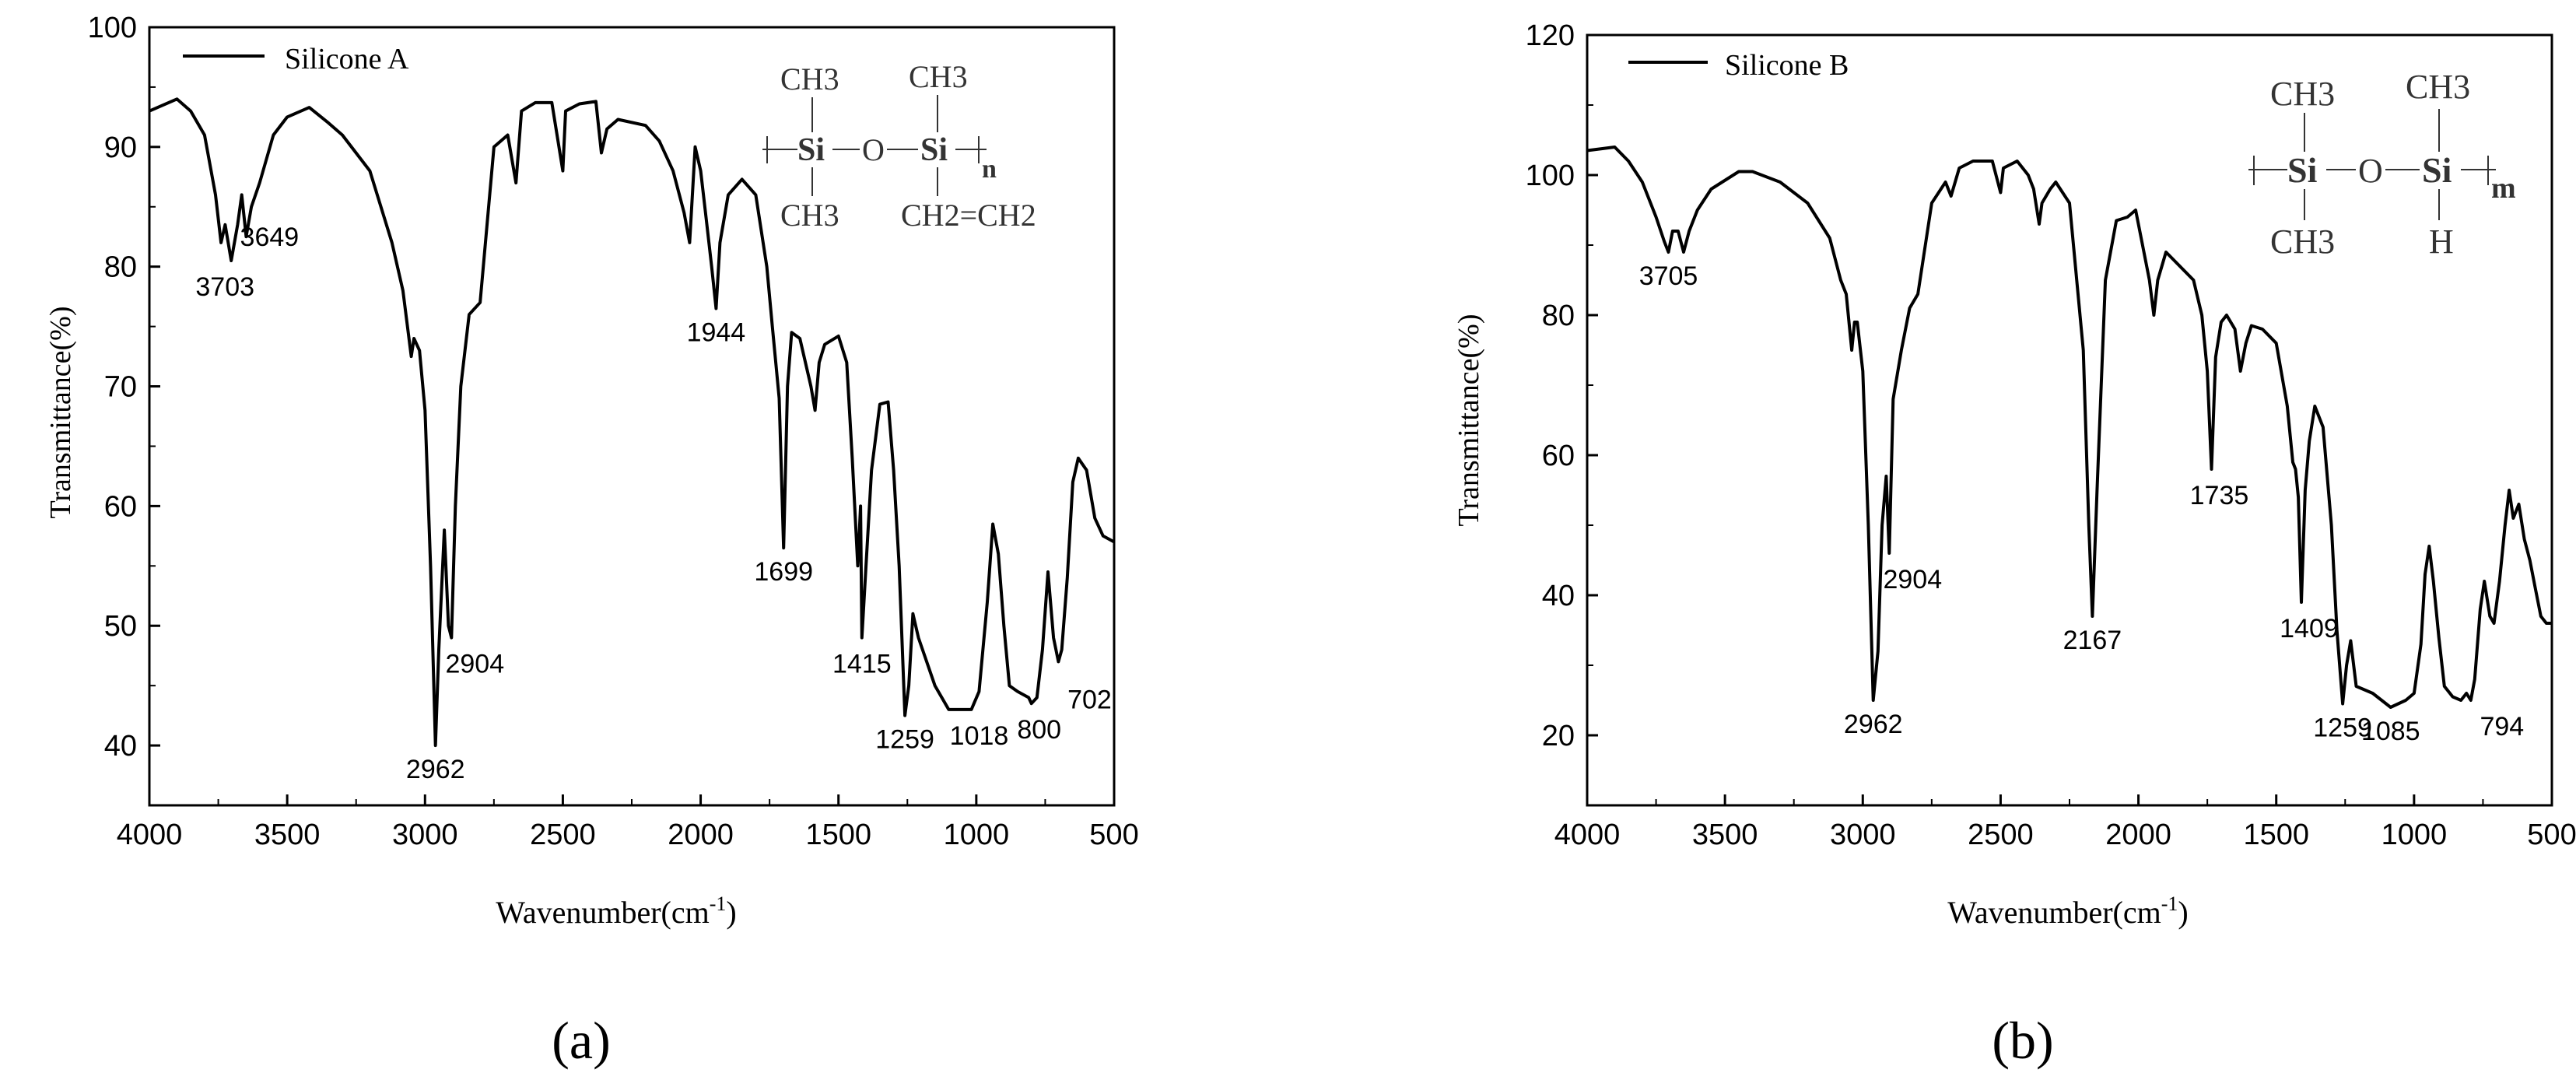  What do you see at coordinates (2437, 170) in the screenshot?
I see `structure-b-si2: Si` at bounding box center [2437, 170].